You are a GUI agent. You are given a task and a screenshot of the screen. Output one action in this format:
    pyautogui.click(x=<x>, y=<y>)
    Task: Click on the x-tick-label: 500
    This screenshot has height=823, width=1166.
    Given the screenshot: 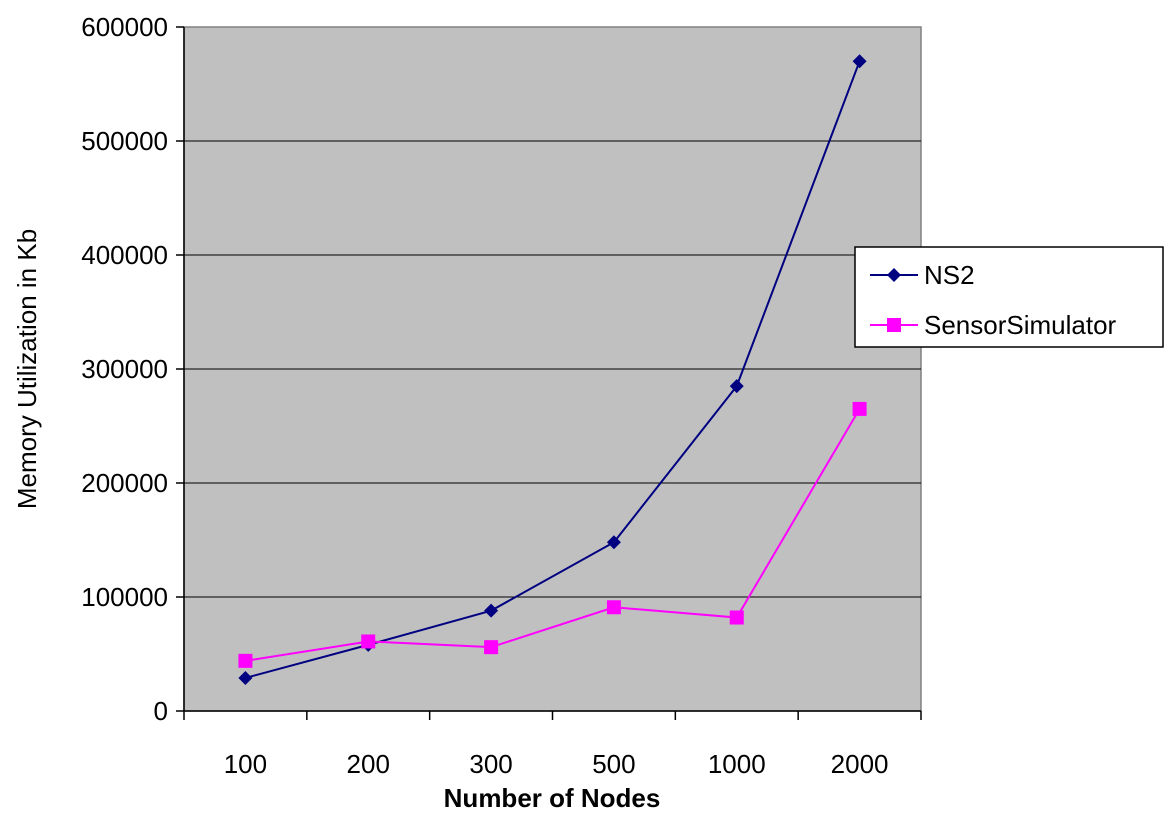 What is the action you would take?
    pyautogui.click(x=613, y=764)
    